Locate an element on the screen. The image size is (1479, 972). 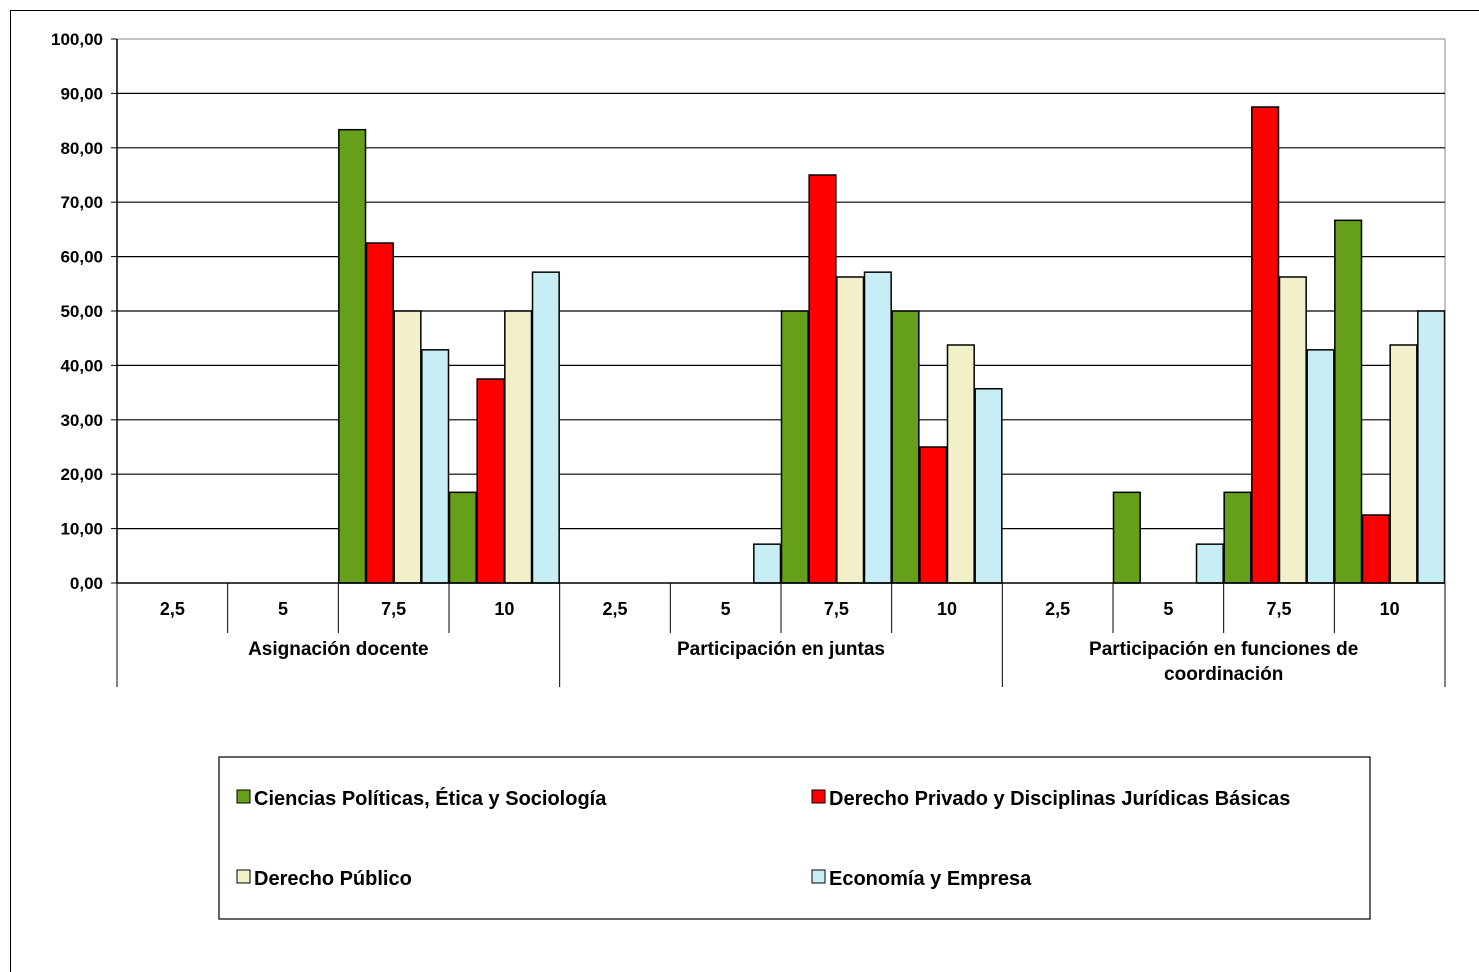
y-tick-label: 40,00 is located at coordinates (81, 365).